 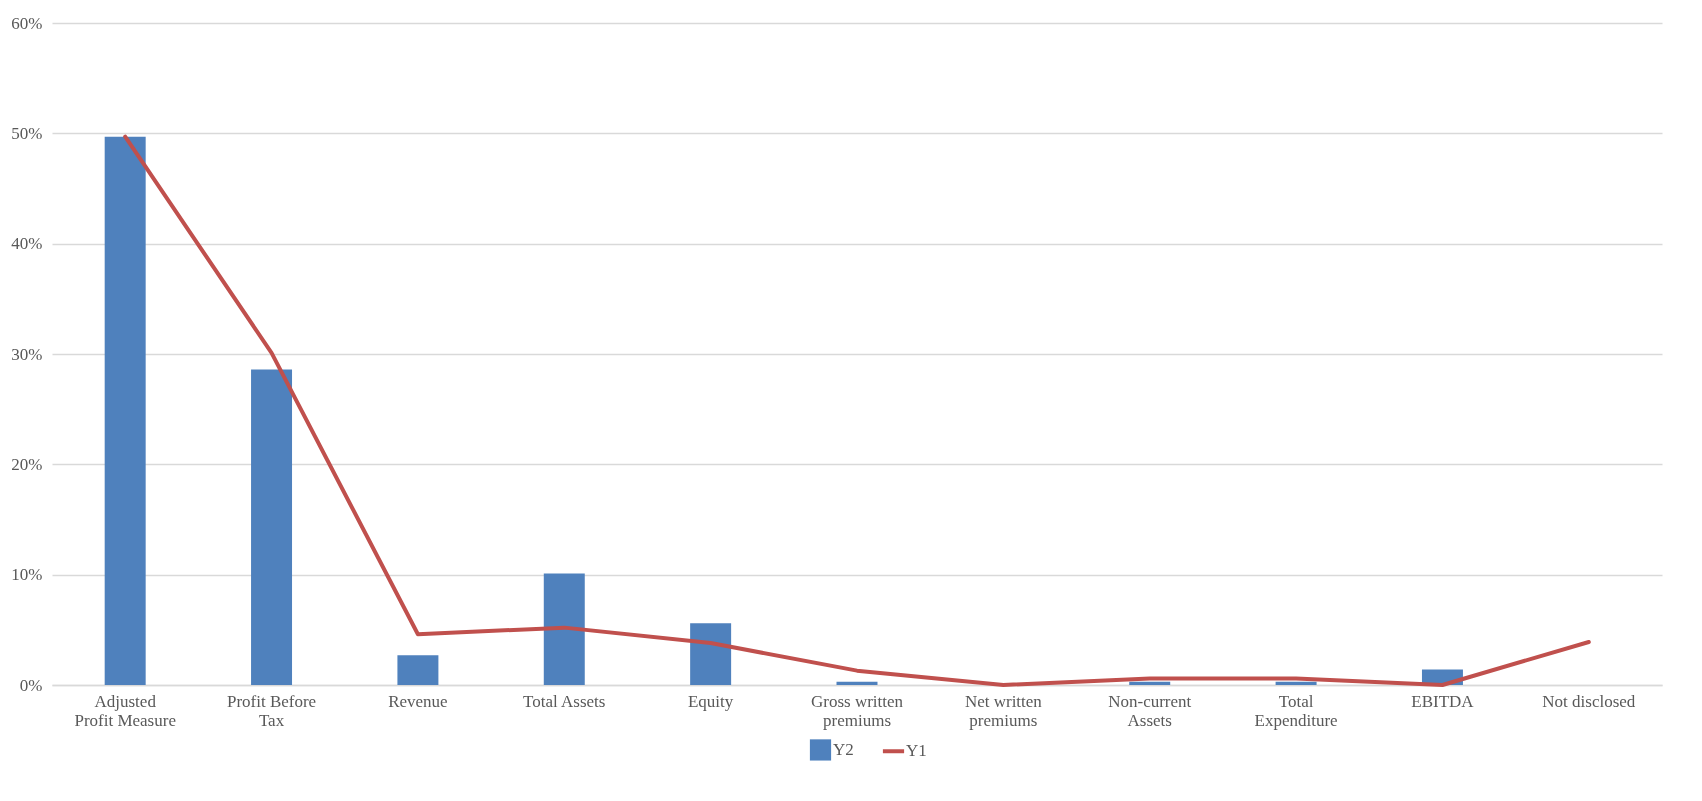 I want to click on y-tick-label: 20%, so click(x=27, y=464).